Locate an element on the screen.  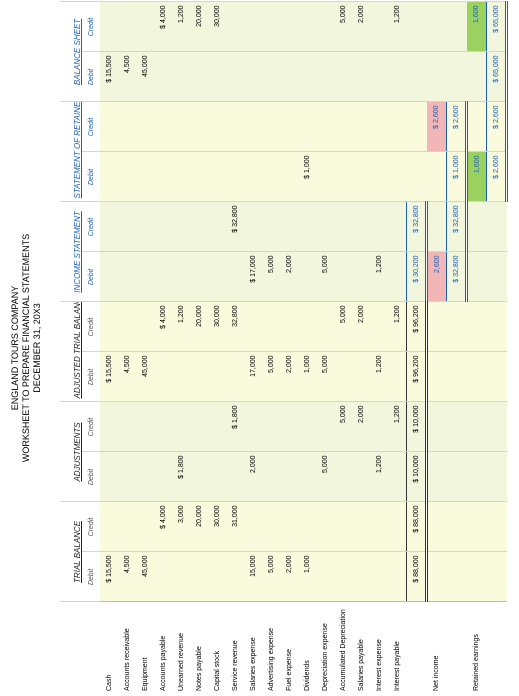
row: Accounts payable $ 4,000 $ 4,000 $ 4,000 is located at coordinates (163, 347).